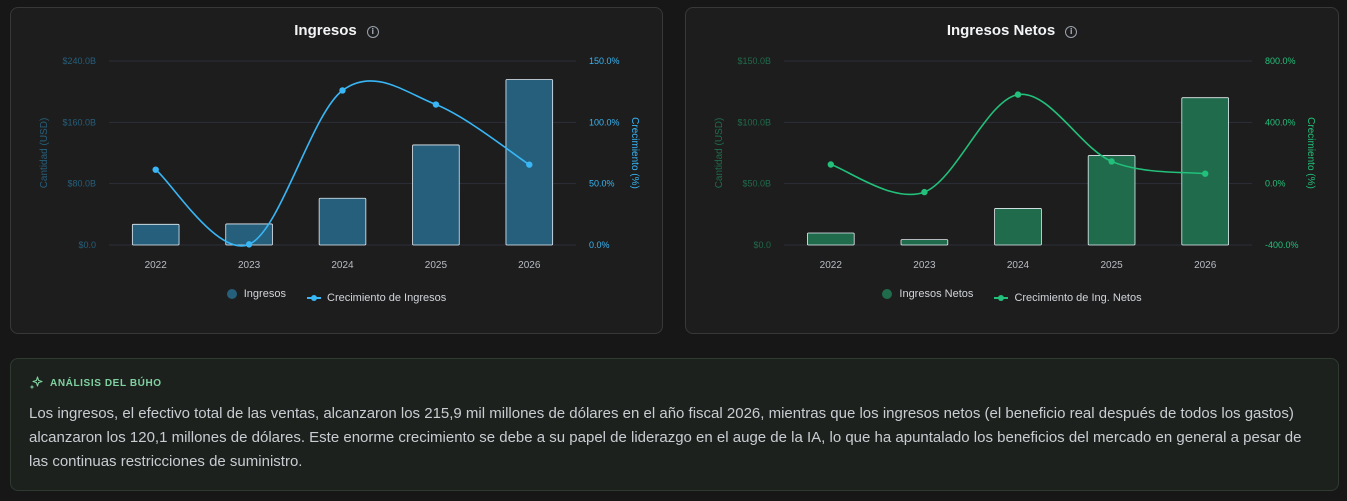 This screenshot has height=501, width=1347. I want to click on legend-item-line: Crecimiento de Ing. Netos, so click(1068, 298).